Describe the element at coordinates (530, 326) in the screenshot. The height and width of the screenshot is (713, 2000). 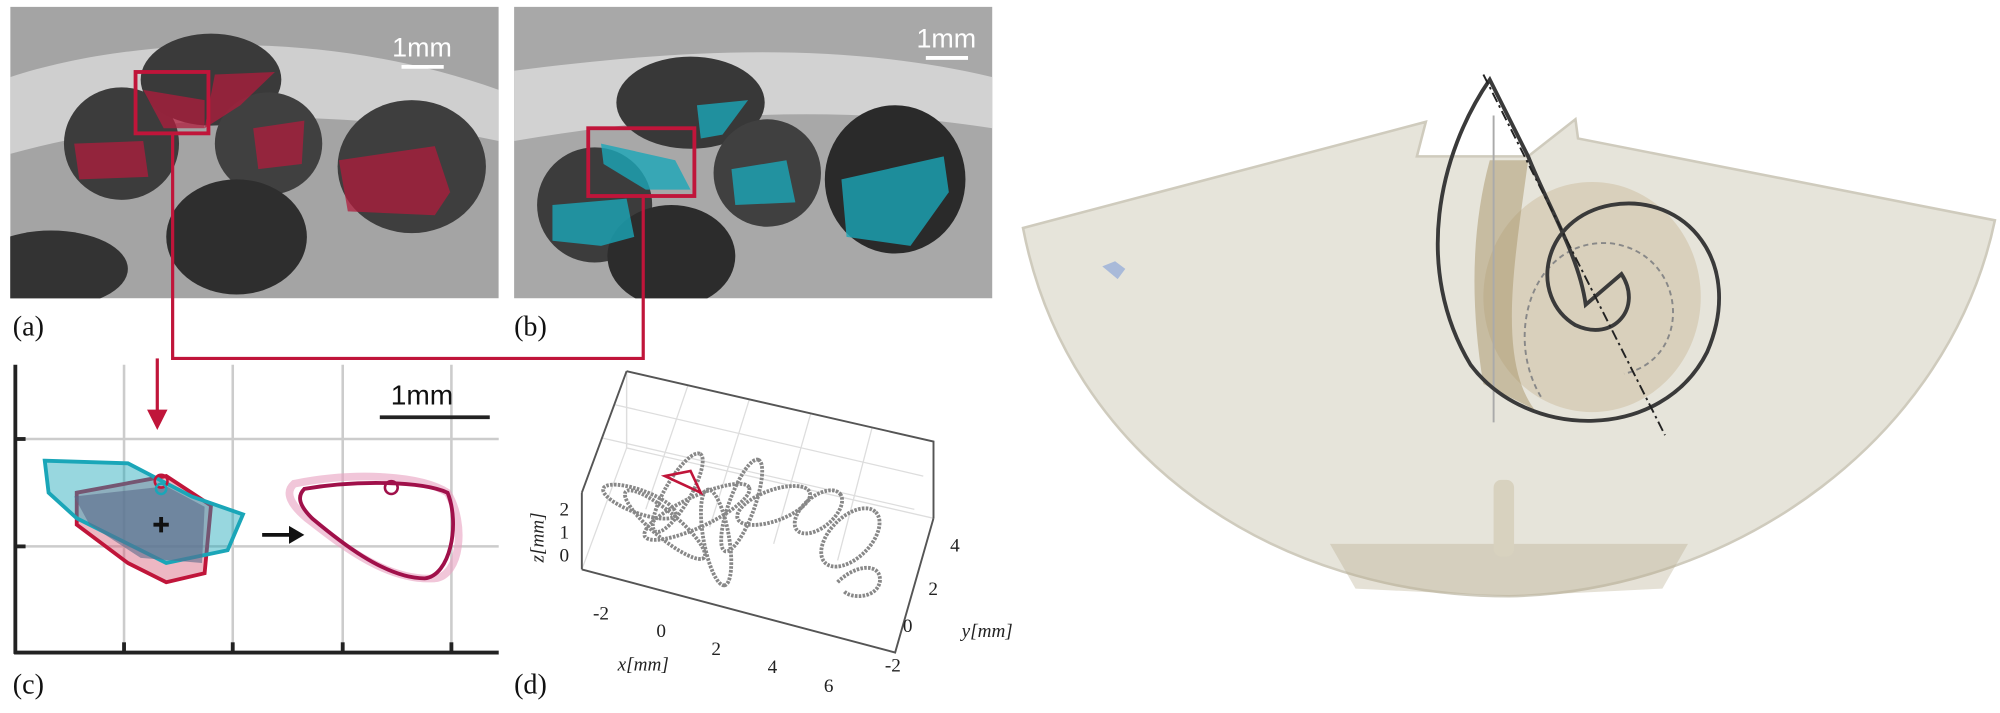
I see `panel-label: (b)` at that location.